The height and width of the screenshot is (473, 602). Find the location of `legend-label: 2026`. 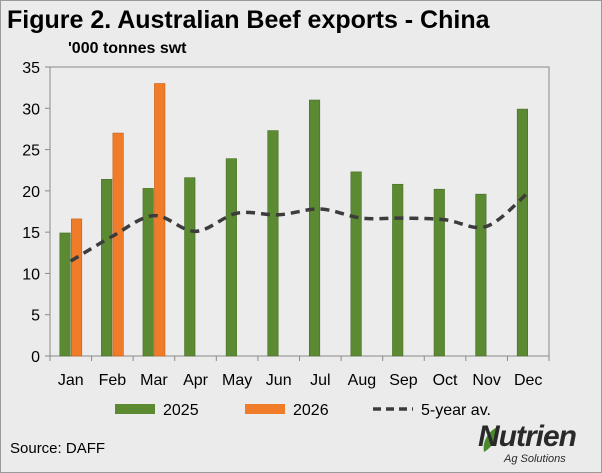

legend-label: 2026 is located at coordinates (311, 410).